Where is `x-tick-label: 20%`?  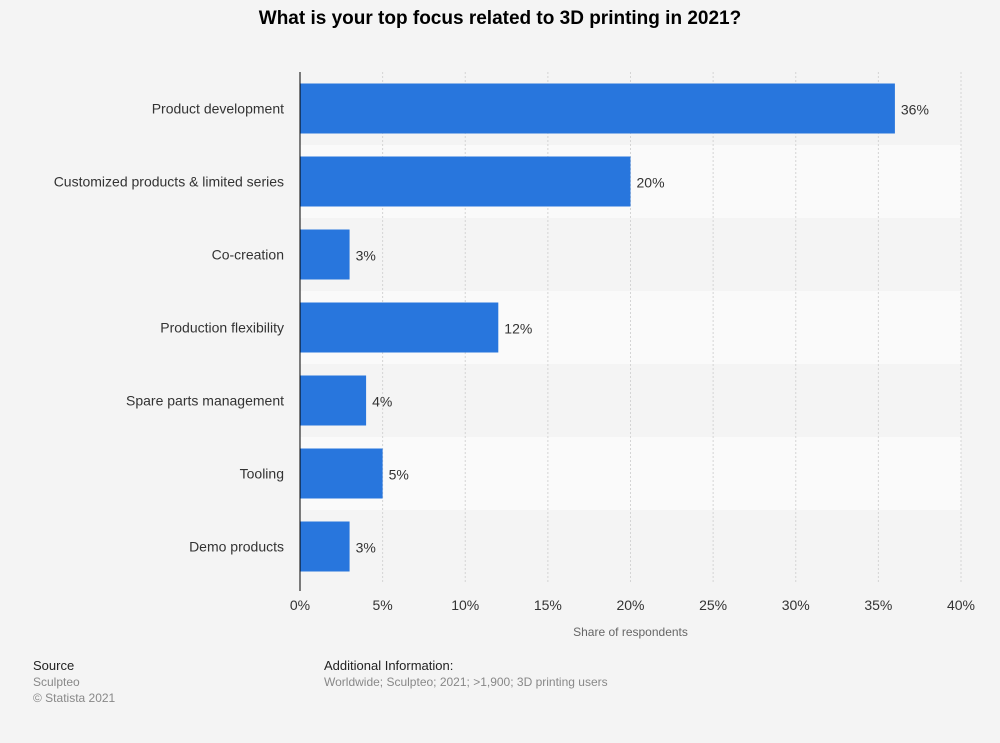 x-tick-label: 20% is located at coordinates (630, 605).